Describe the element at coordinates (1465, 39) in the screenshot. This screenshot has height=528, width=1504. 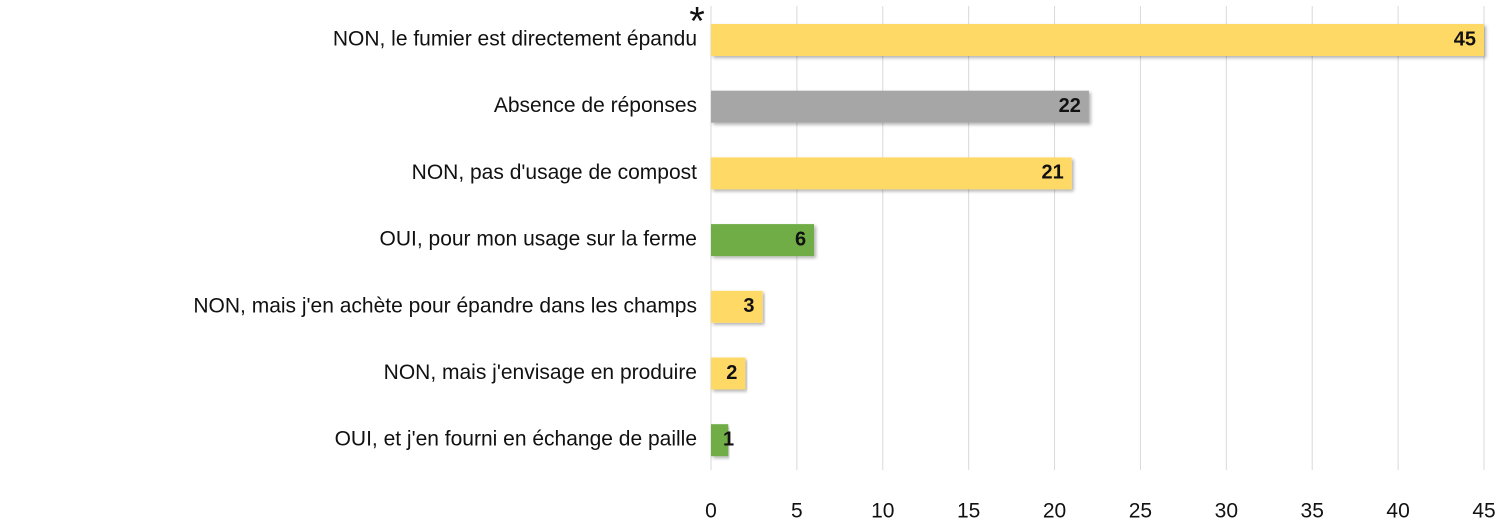
I see `value-label: 45` at that location.